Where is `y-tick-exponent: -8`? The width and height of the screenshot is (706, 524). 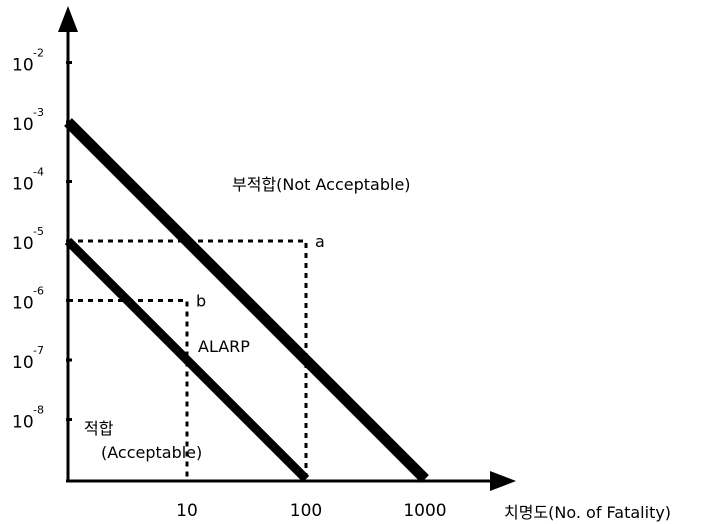
y-tick-exponent: -8 is located at coordinates (38, 410).